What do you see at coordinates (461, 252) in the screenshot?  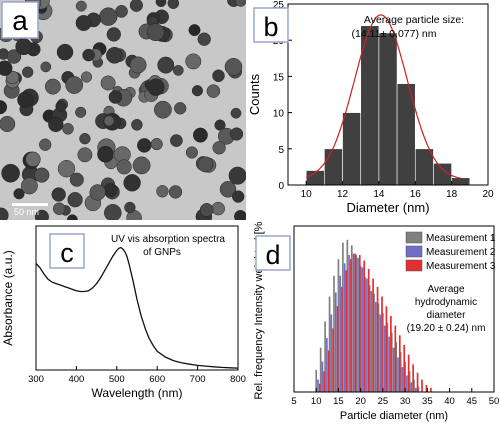 I see `legend-label-measurement-2: Measurement 2` at bounding box center [461, 252].